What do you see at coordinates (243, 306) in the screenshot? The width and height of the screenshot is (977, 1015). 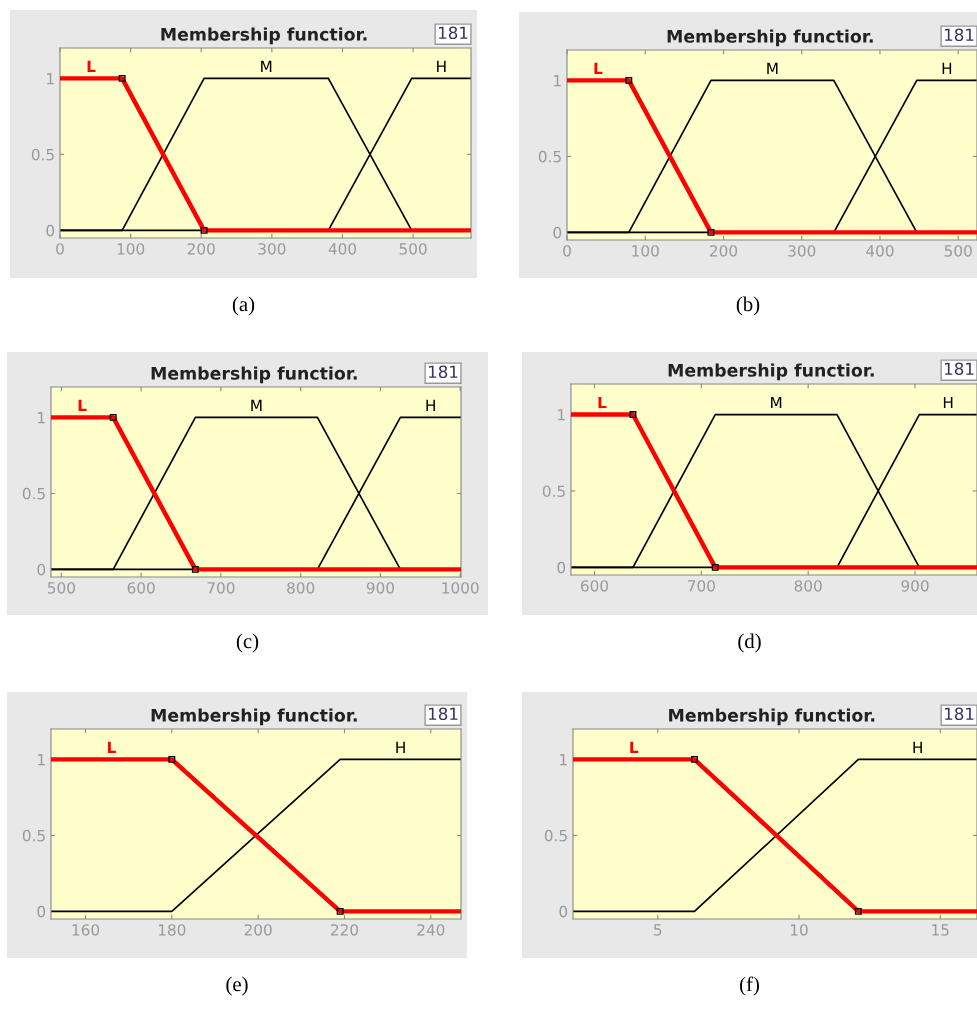 I see `text: (a)` at bounding box center [243, 306].